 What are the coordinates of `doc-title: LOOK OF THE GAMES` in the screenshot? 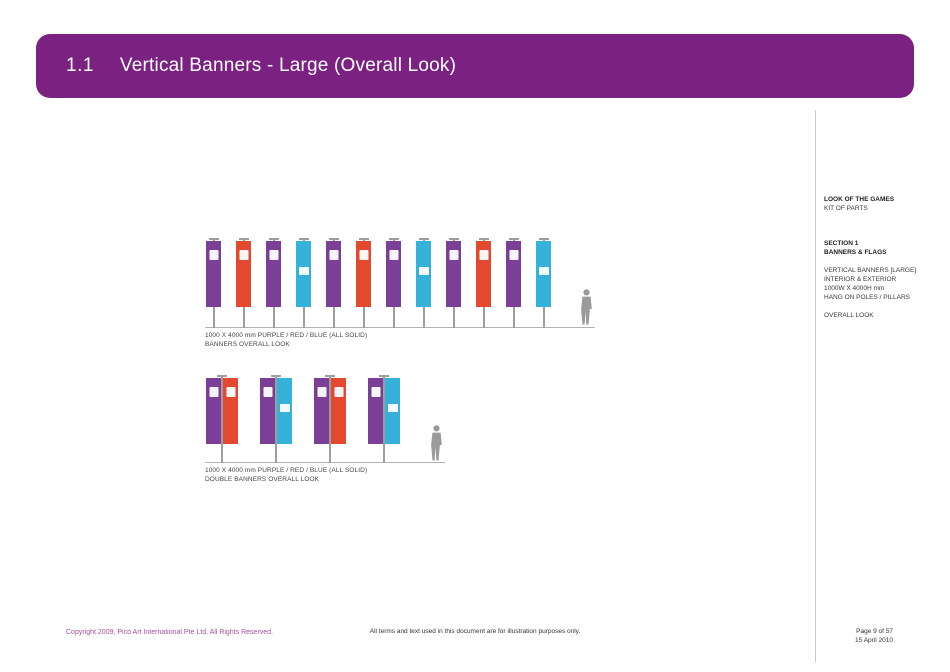 It's located at (859, 199).